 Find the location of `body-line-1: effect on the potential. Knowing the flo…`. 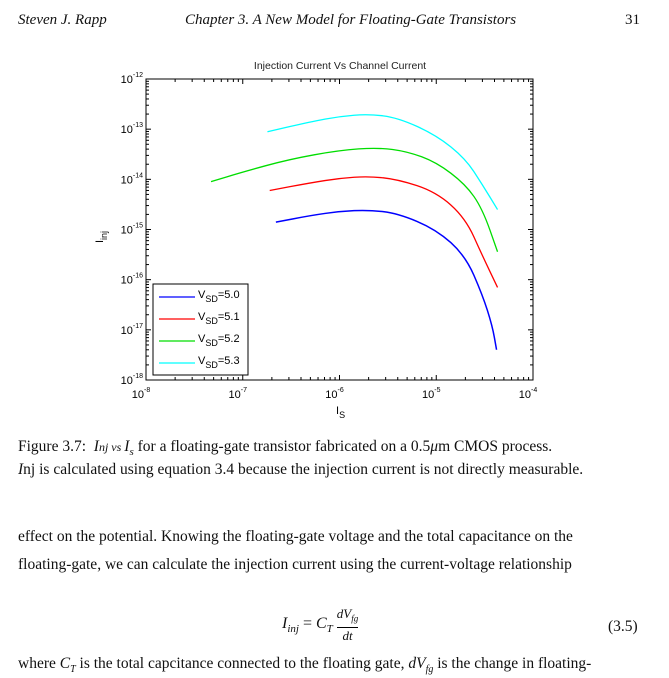

body-line-1: effect on the potential. Knowing the flo… is located at coordinates (295, 536).